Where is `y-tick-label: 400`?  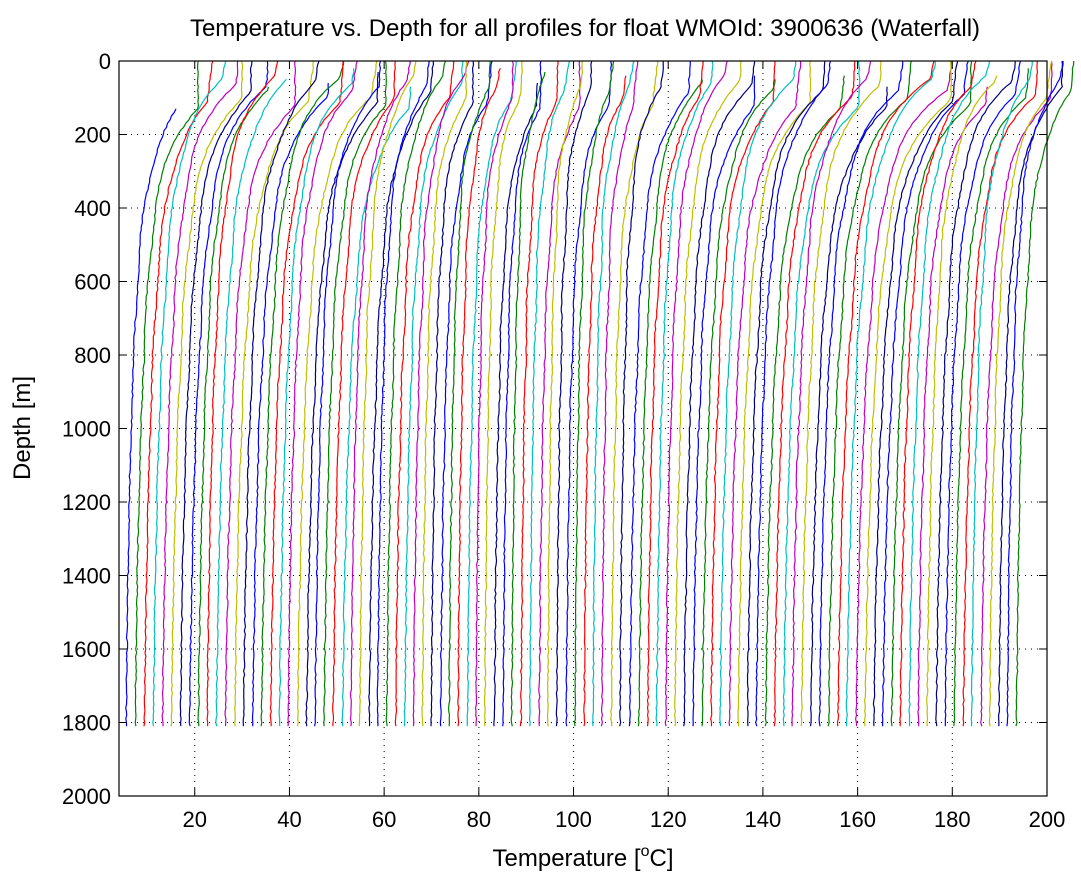
y-tick-label: 400 is located at coordinates (92, 208).